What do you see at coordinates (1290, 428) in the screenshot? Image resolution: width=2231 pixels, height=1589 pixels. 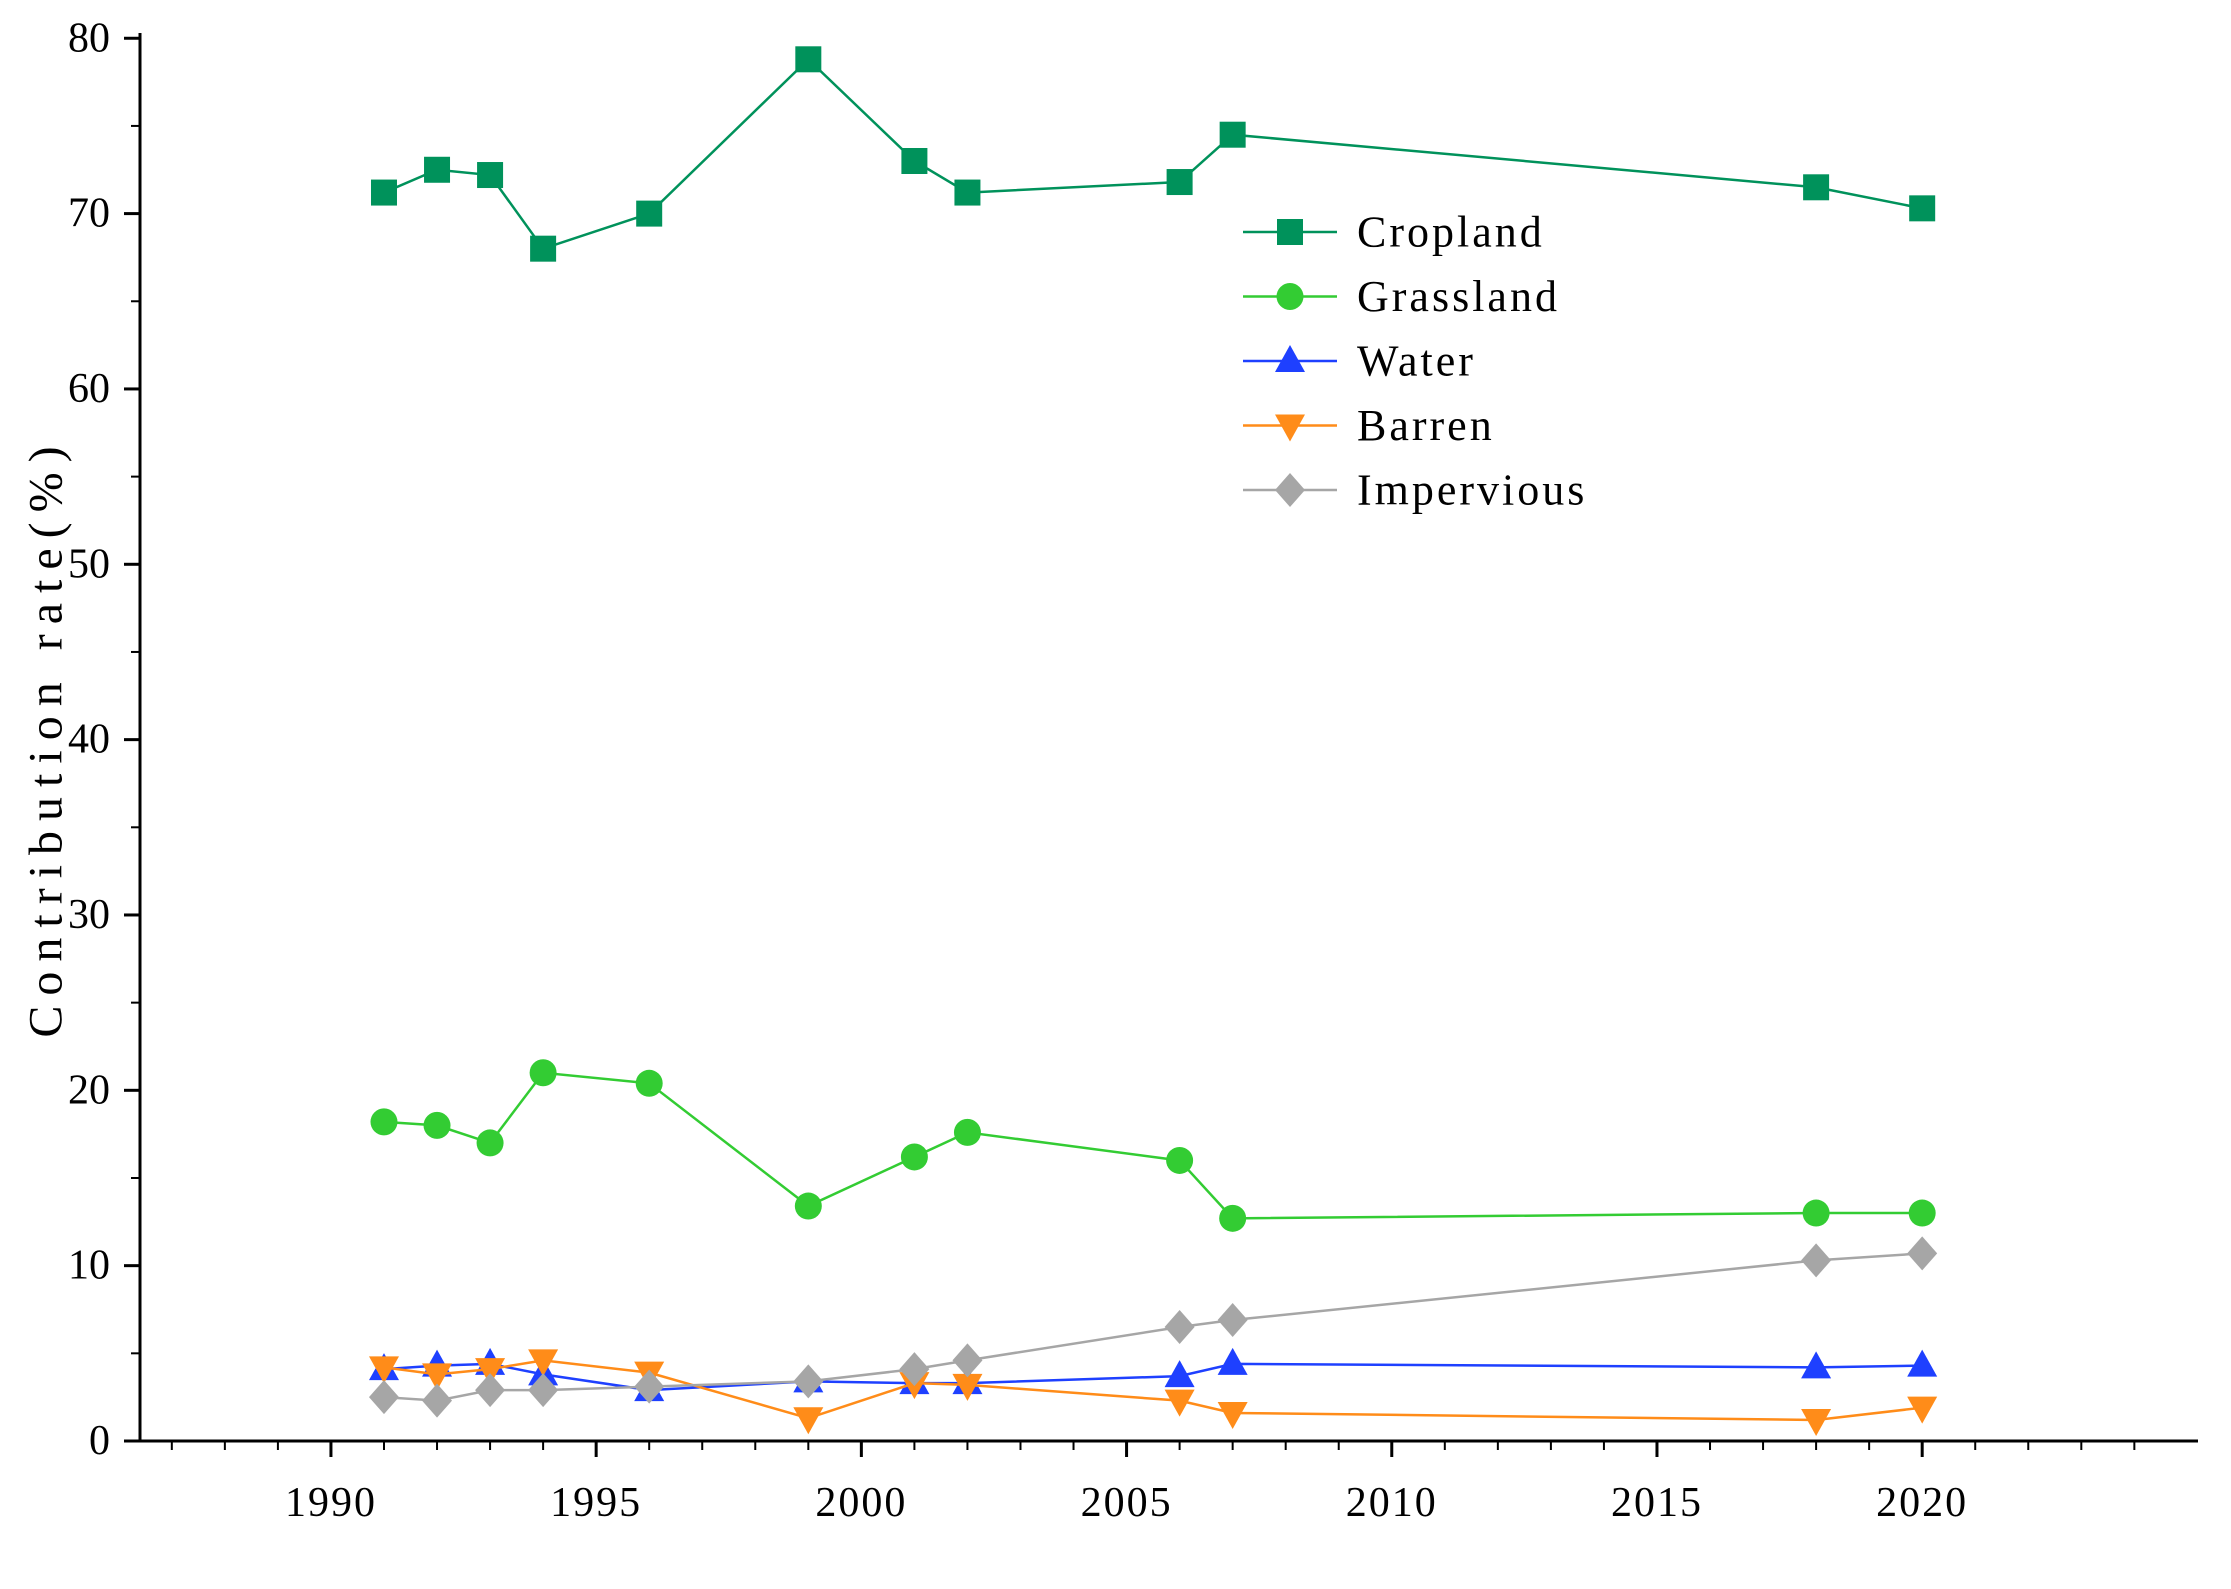 I see `triangle-down-icon` at bounding box center [1290, 428].